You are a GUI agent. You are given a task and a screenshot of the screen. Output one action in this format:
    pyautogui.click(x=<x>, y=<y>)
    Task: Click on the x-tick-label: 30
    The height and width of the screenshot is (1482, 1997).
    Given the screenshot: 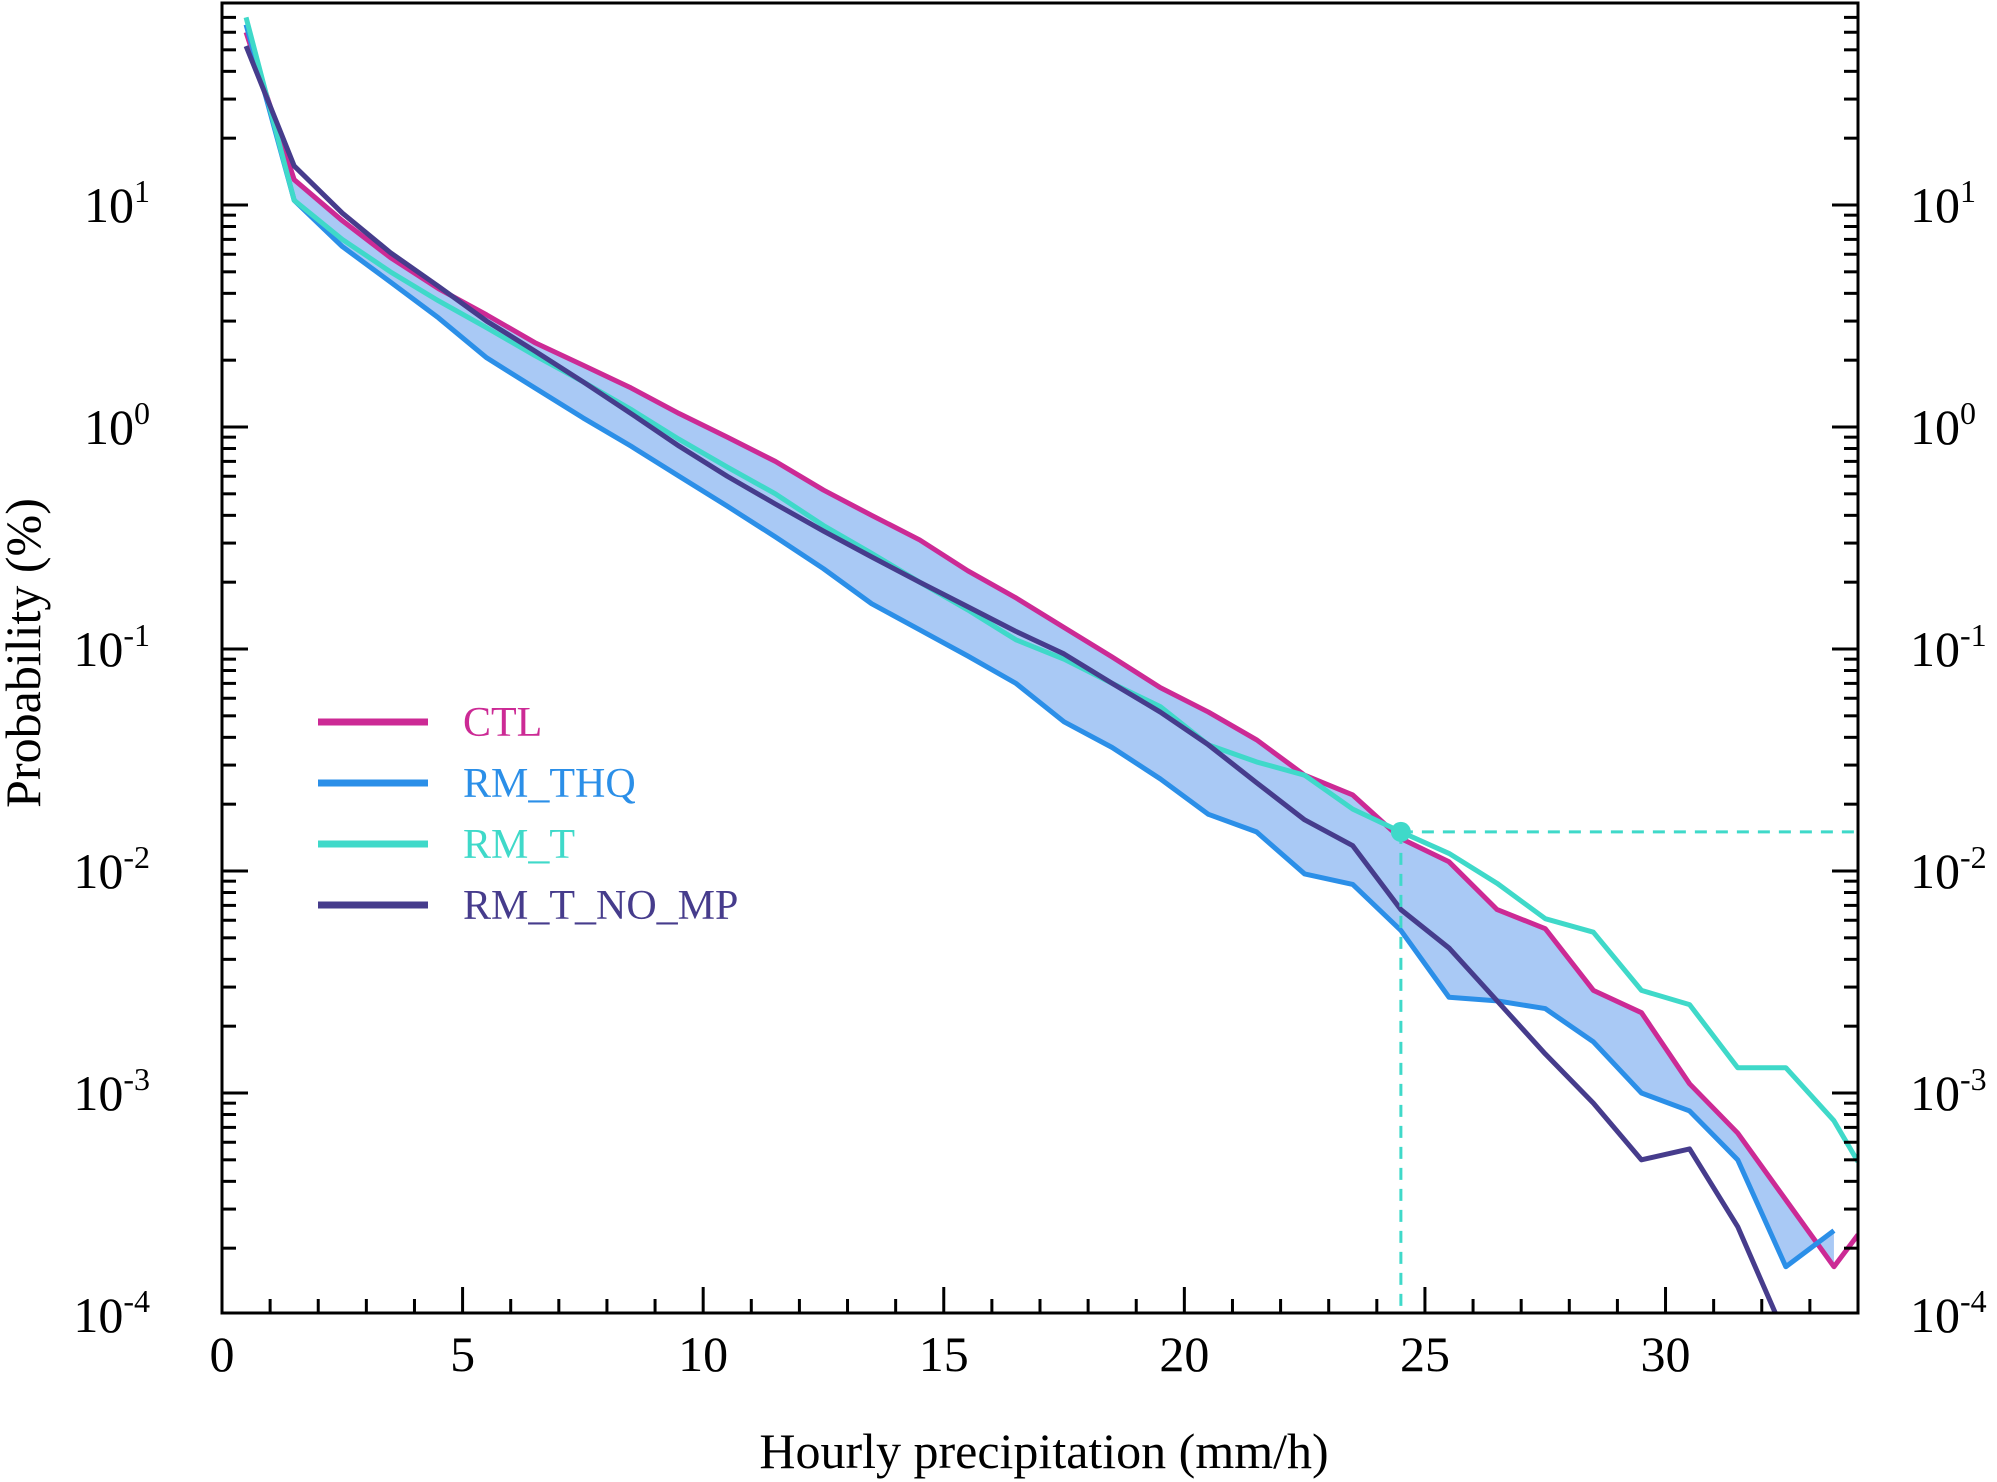 What is the action you would take?
    pyautogui.click(x=1666, y=1354)
    